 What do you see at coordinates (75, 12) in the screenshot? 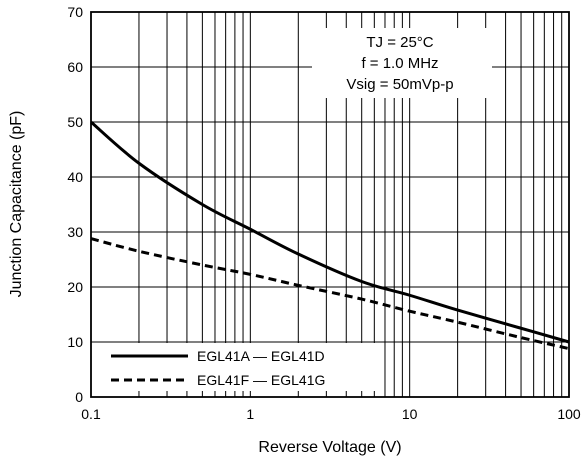
I see `y-tick-label: 70` at bounding box center [75, 12].